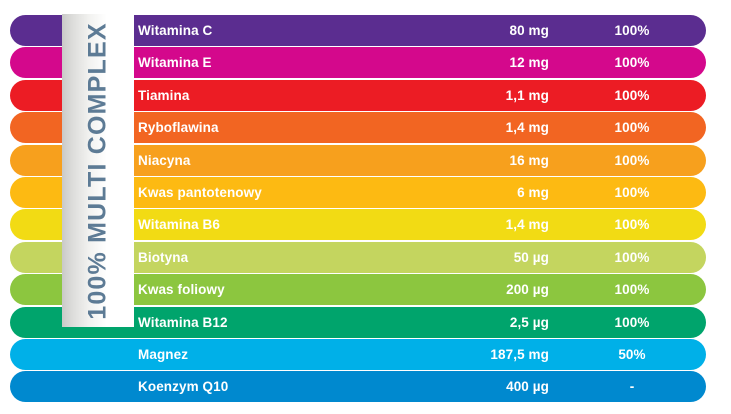  I want to click on nutrient-amount: 6 mg, so click(533, 192).